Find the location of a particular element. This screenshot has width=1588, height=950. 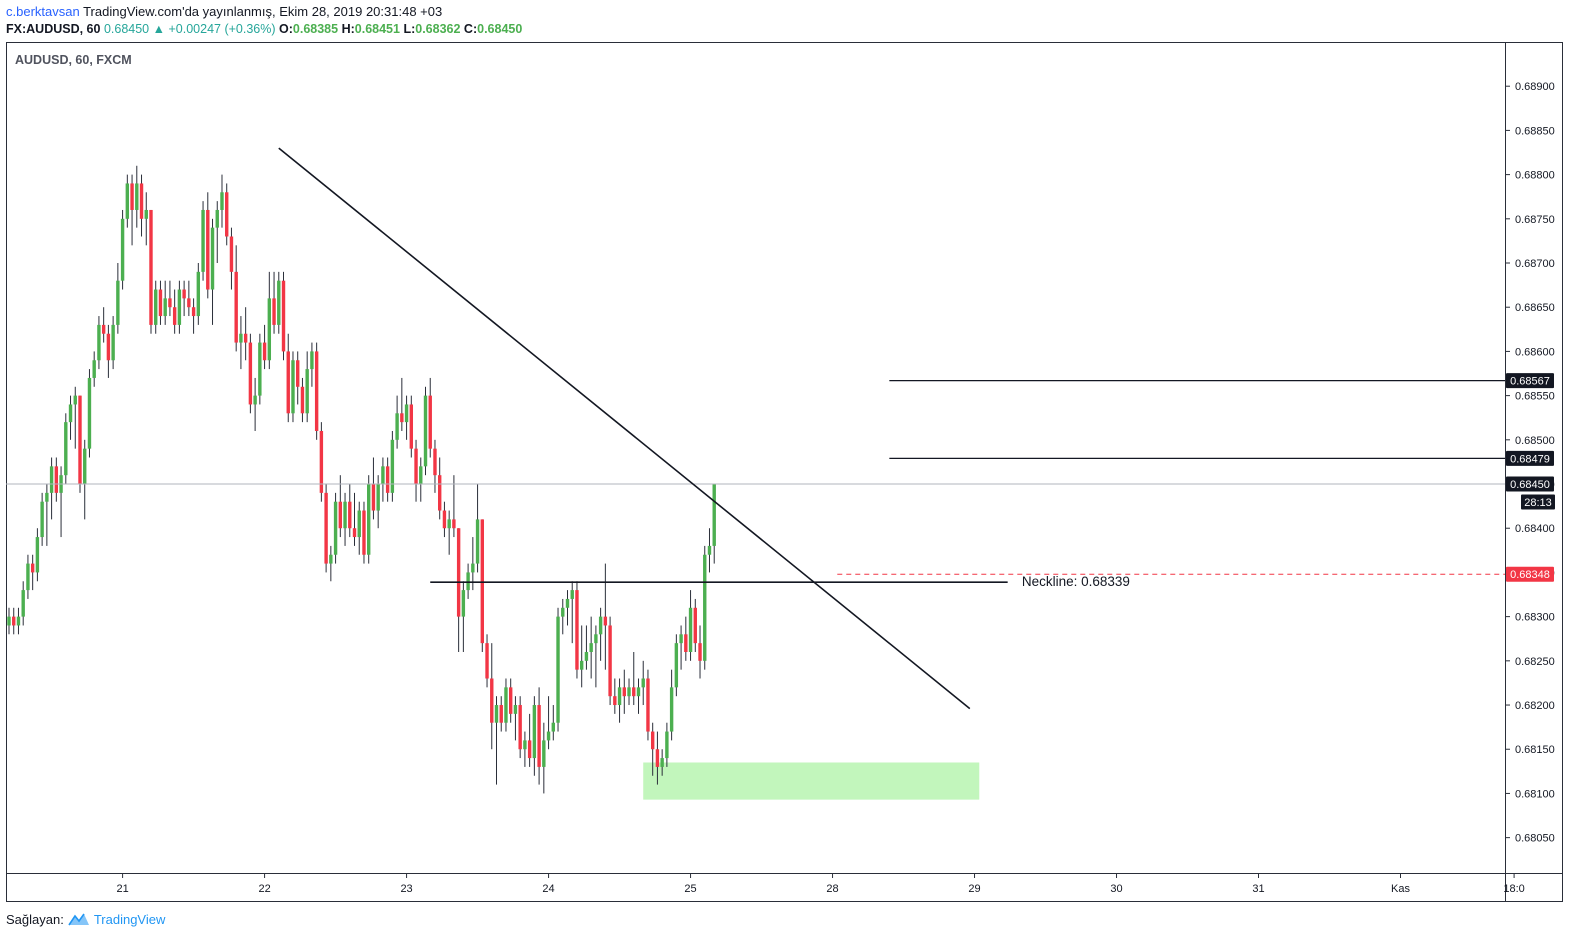

price-label-text: 0.68567 is located at coordinates (1530, 382).